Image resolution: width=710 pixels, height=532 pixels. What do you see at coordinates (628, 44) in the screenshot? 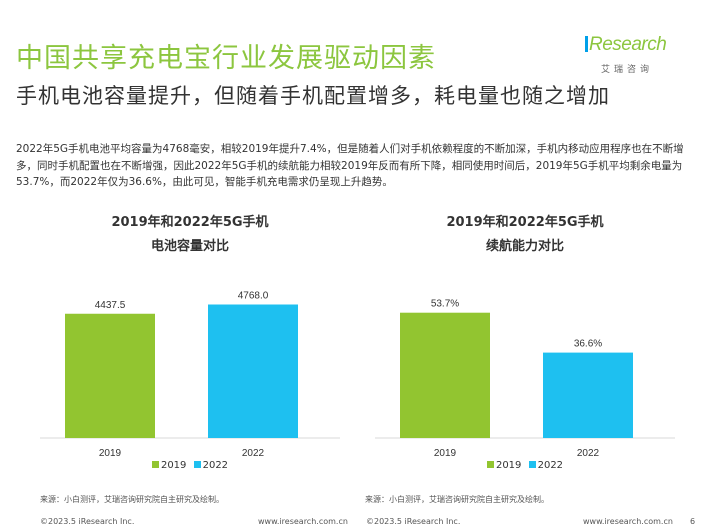
I see `logo-text: Research` at bounding box center [628, 44].